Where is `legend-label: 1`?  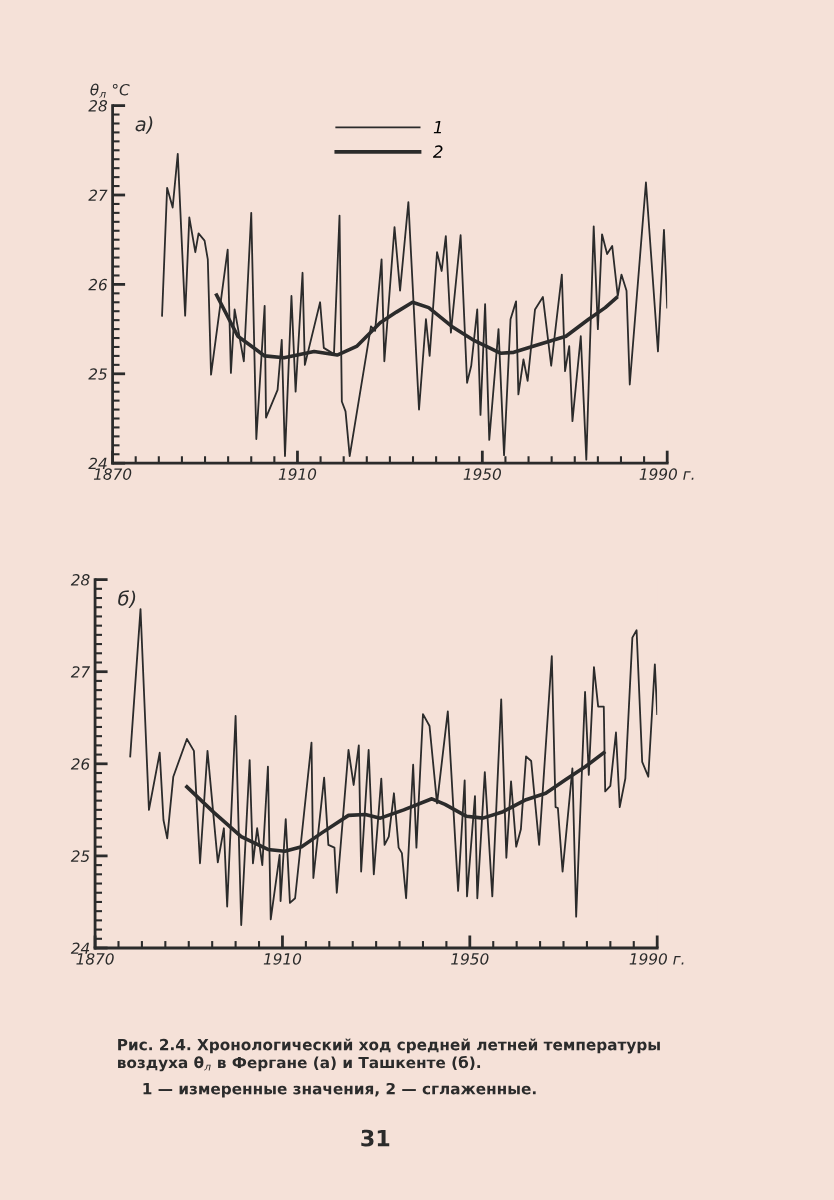 legend-label: 1 is located at coordinates (437, 127).